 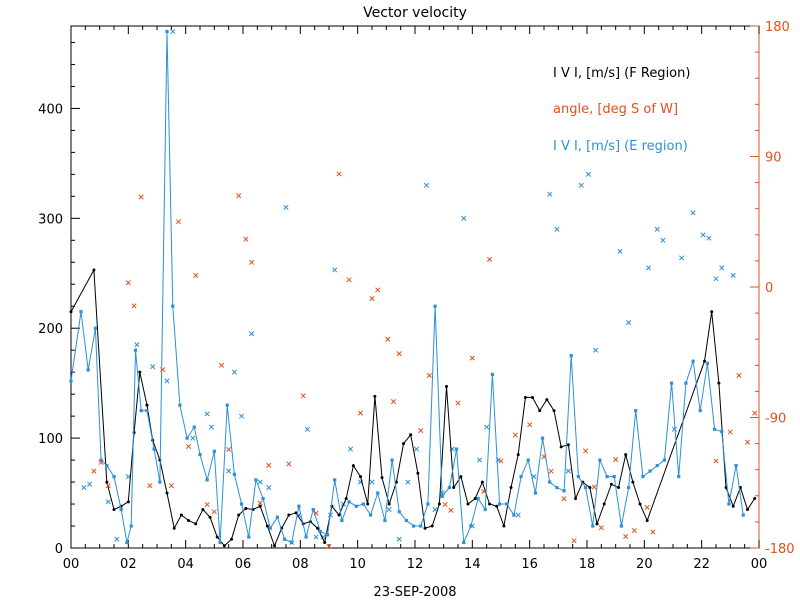 What do you see at coordinates (185, 564) in the screenshot?
I see `x-tick-label: 04` at bounding box center [185, 564].